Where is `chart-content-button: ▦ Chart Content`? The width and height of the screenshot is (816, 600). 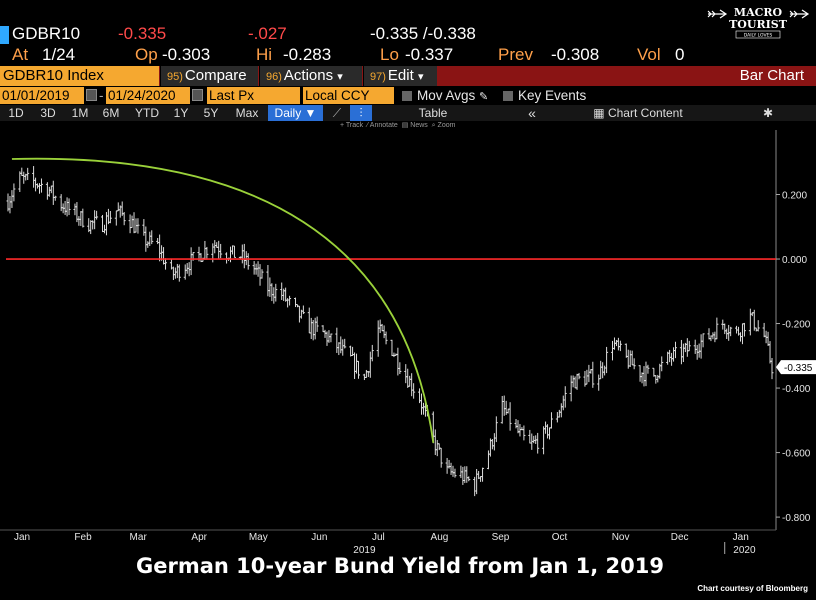
chart-content-button: ▦ Chart Content is located at coordinates (638, 113).